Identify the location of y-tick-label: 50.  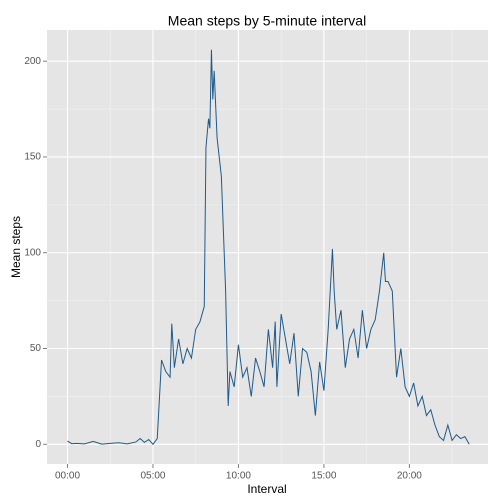
(36, 348).